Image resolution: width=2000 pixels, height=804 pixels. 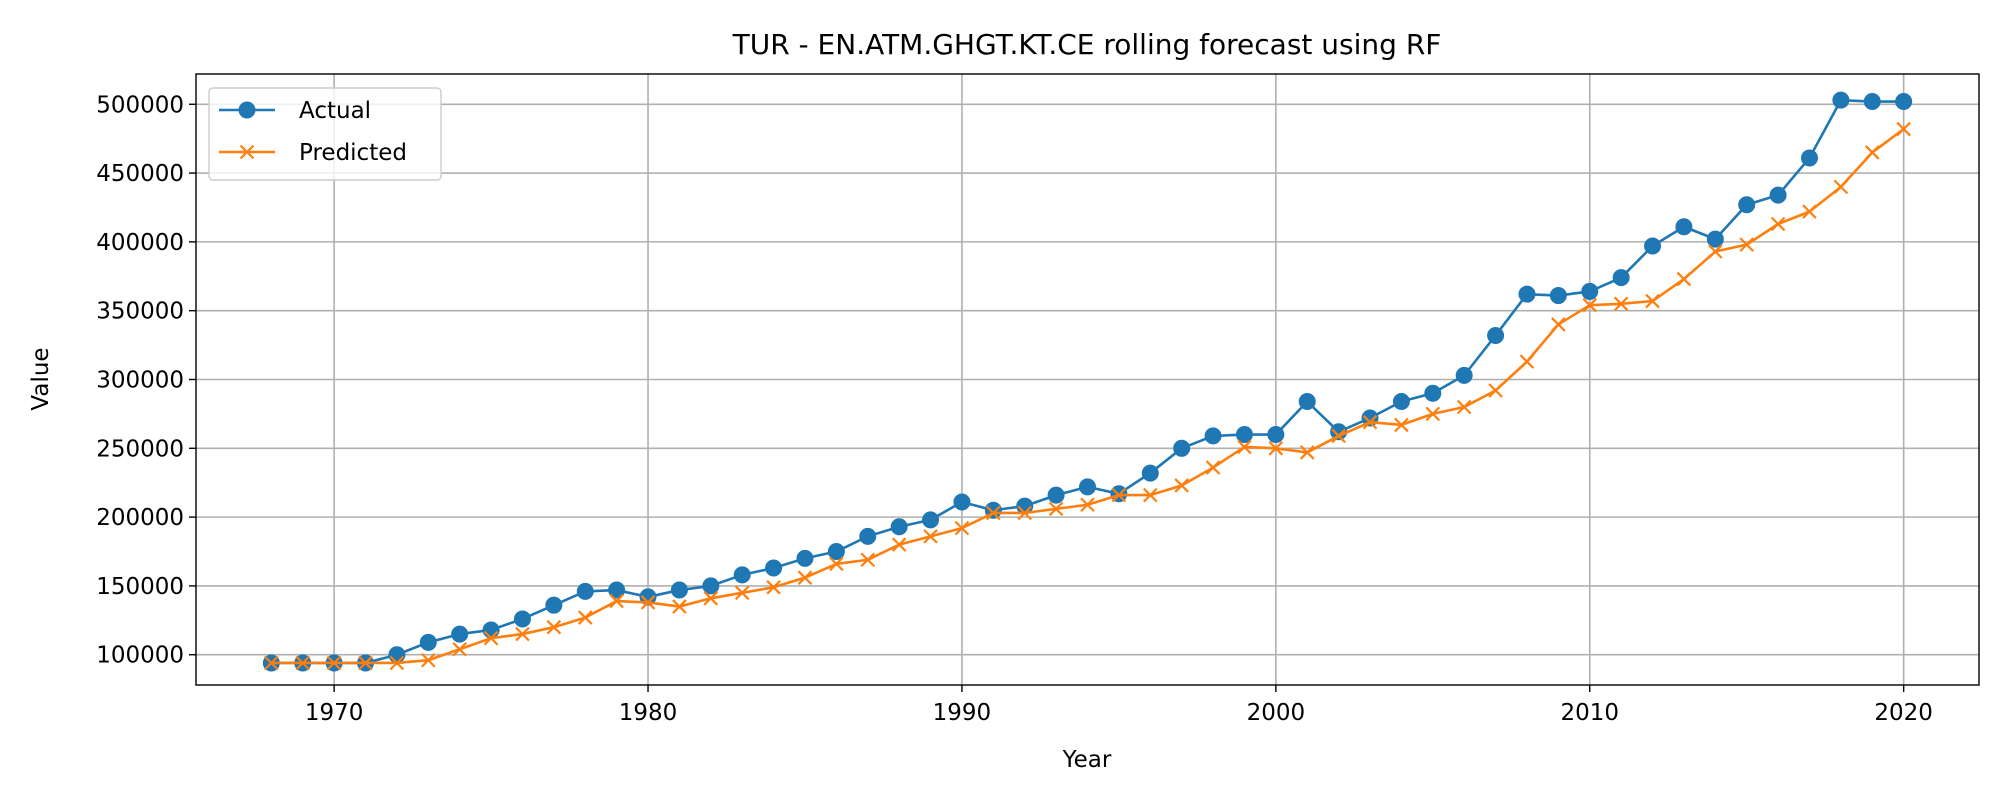 What do you see at coordinates (140, 312) in the screenshot?
I see `y-tick-label: 350000` at bounding box center [140, 312].